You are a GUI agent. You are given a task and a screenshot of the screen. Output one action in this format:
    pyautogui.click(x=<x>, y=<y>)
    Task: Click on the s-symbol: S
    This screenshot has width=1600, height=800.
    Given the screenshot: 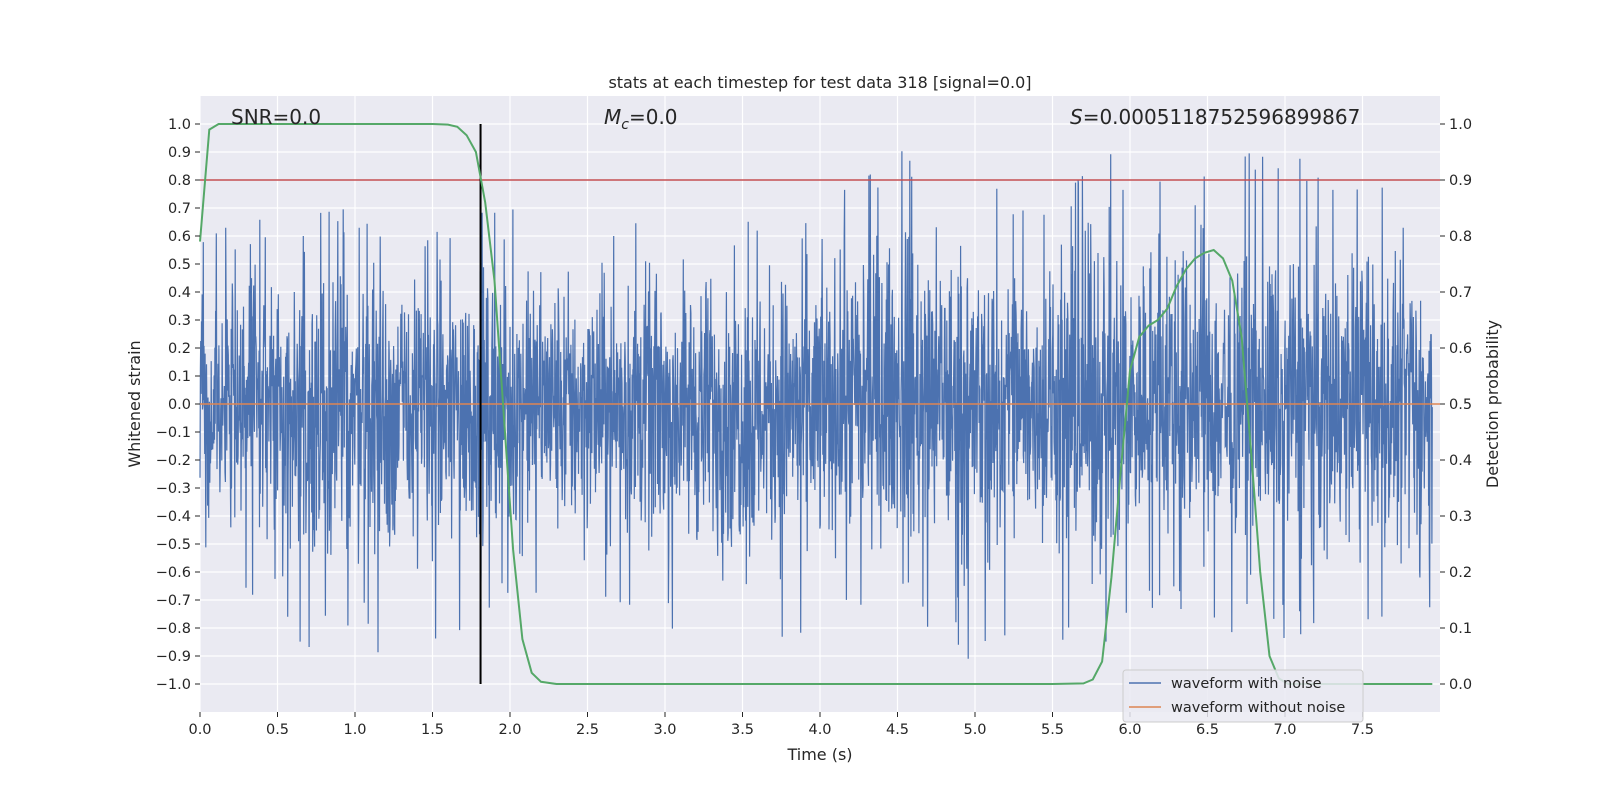 What is the action you would take?
    pyautogui.click(x=1076, y=117)
    